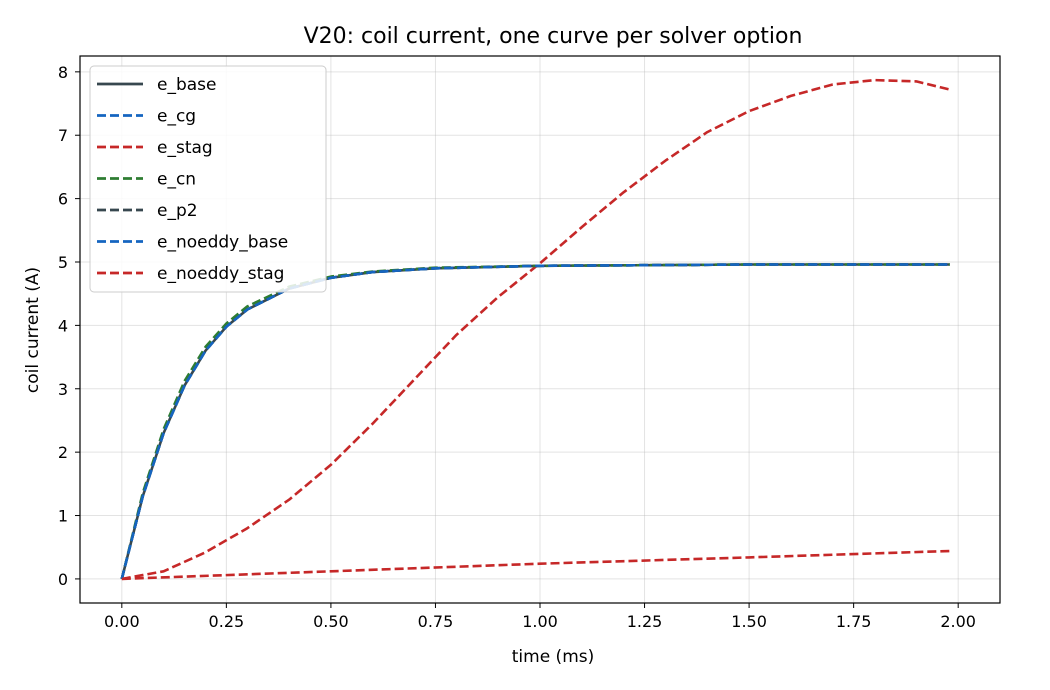  I want to click on x-tick-label: 0.50, so click(331, 621).